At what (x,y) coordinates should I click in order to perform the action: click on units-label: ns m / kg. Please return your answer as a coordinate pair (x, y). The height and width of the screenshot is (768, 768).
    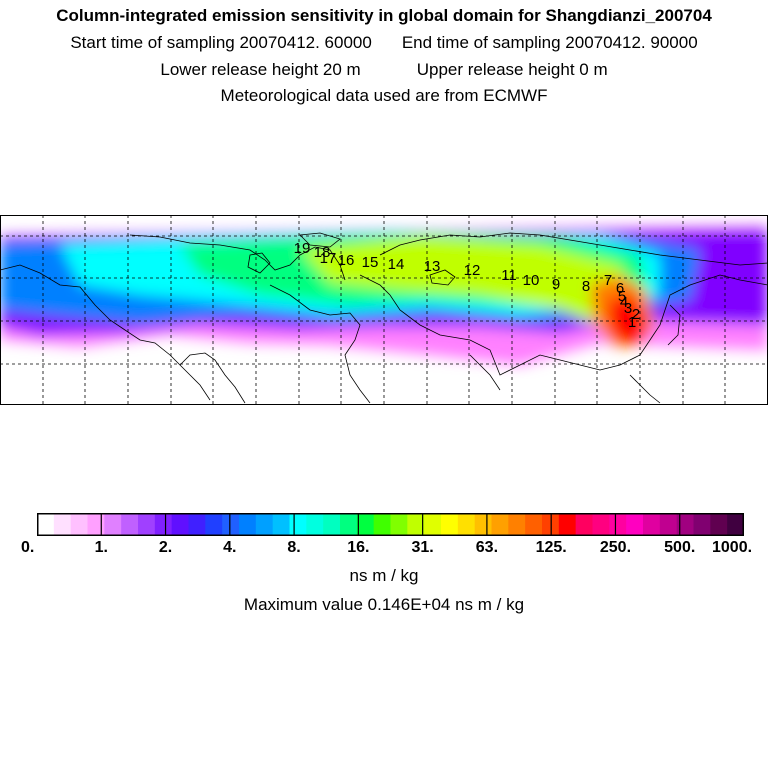
    Looking at the image, I should click on (384, 575).